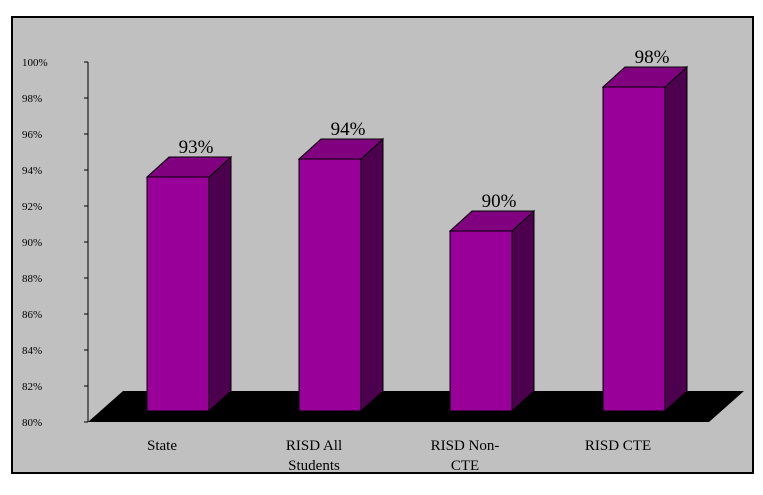 The width and height of the screenshot is (763, 495). What do you see at coordinates (314, 466) in the screenshot?
I see `category-label-line: Students` at bounding box center [314, 466].